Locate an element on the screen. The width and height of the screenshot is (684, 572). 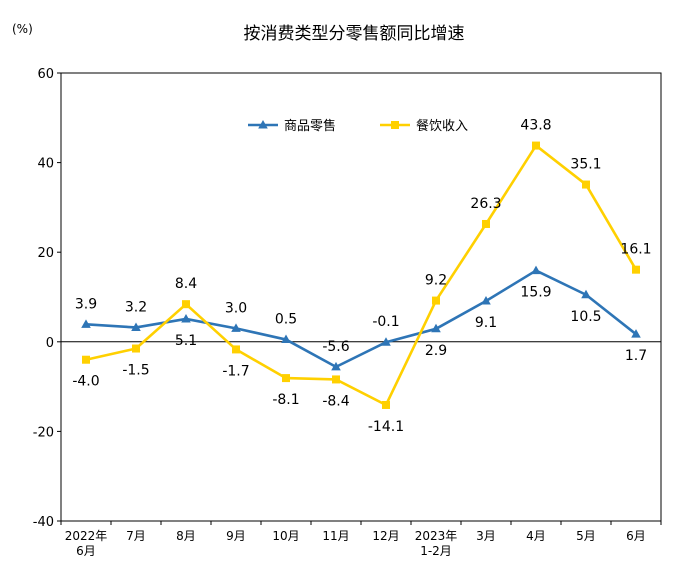
data-label: 15.9 is located at coordinates (535, 293).